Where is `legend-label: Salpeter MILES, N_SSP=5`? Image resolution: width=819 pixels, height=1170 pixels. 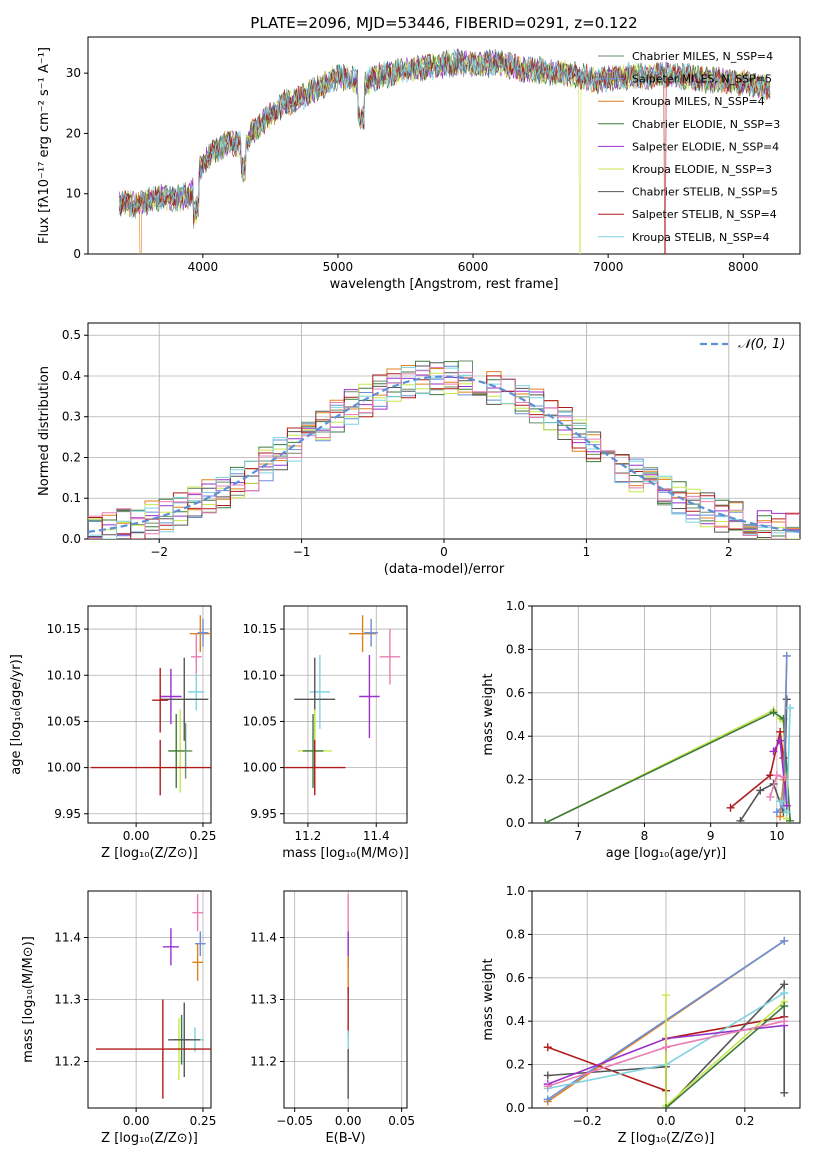 legend-label: Salpeter MILES, N_SSP=5 is located at coordinates (702, 79).